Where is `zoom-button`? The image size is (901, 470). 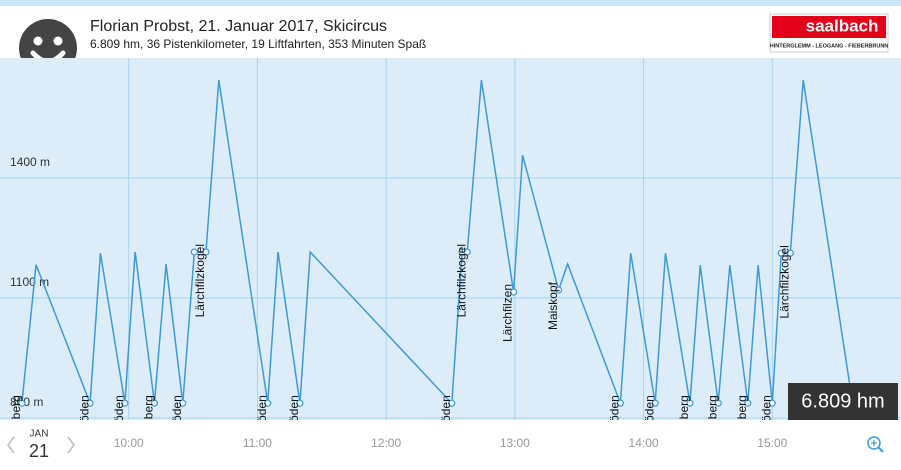
zoom-button is located at coordinates (875, 444).